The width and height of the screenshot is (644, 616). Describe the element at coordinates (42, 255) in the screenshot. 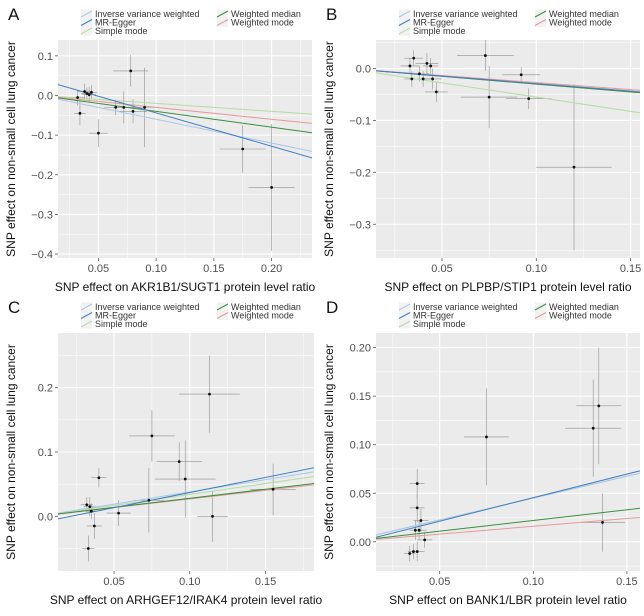

I see `y-tick-label: −0.4` at that location.